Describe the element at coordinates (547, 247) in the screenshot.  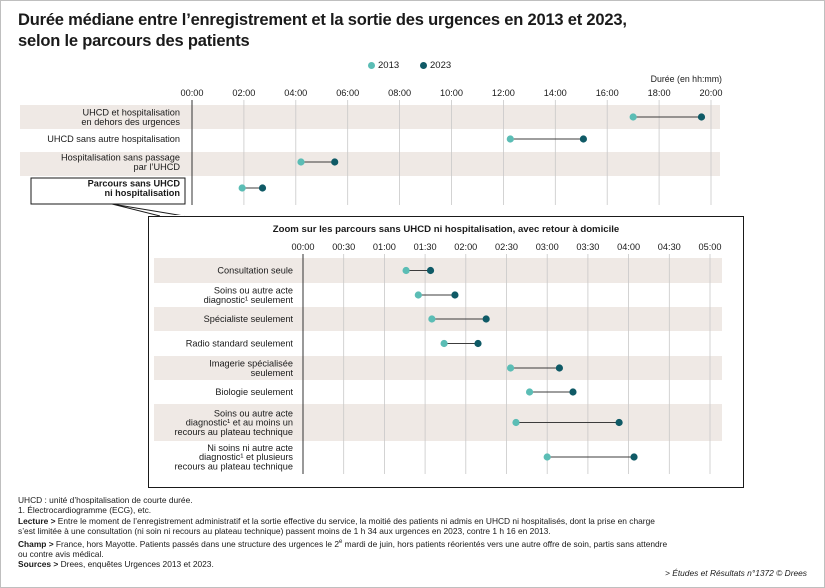
I see `zoom-tick-label-6: 03:00` at that location.